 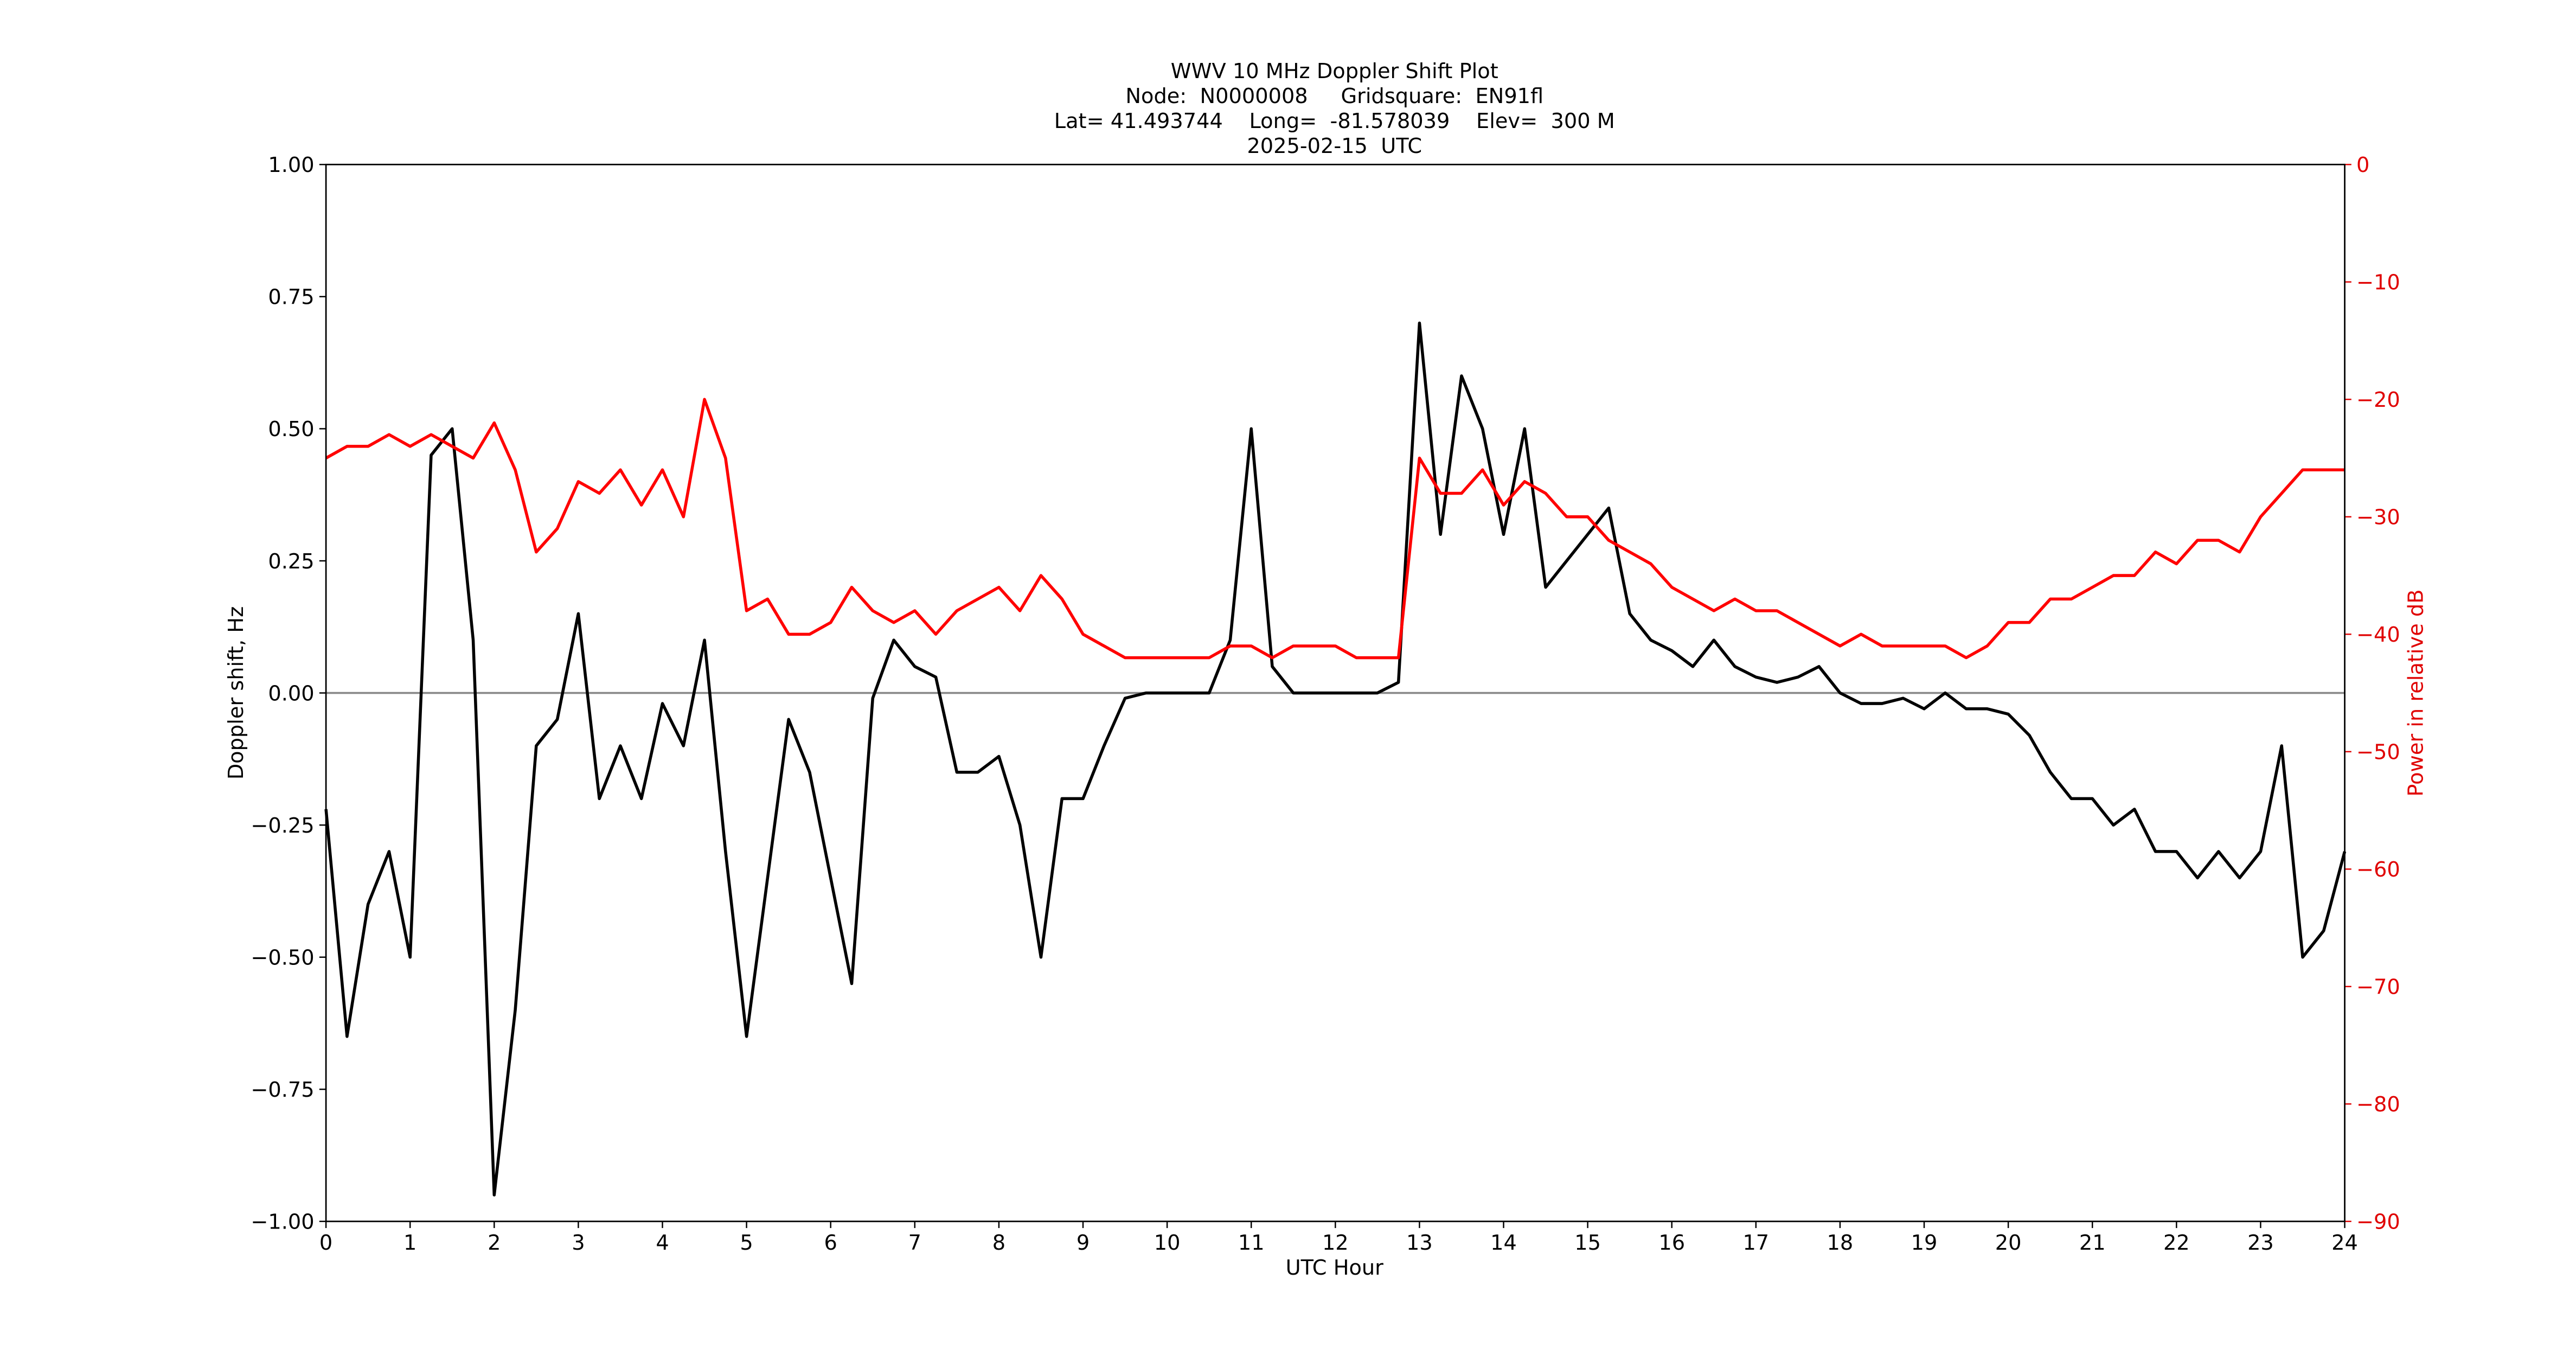 What do you see at coordinates (282, 826) in the screenshot?
I see `y-tick-label: −0.25` at bounding box center [282, 826].